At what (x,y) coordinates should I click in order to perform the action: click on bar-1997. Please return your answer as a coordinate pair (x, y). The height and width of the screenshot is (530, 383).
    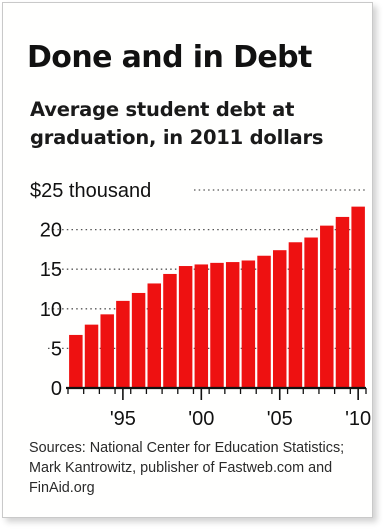
    Looking at the image, I should click on (154, 335).